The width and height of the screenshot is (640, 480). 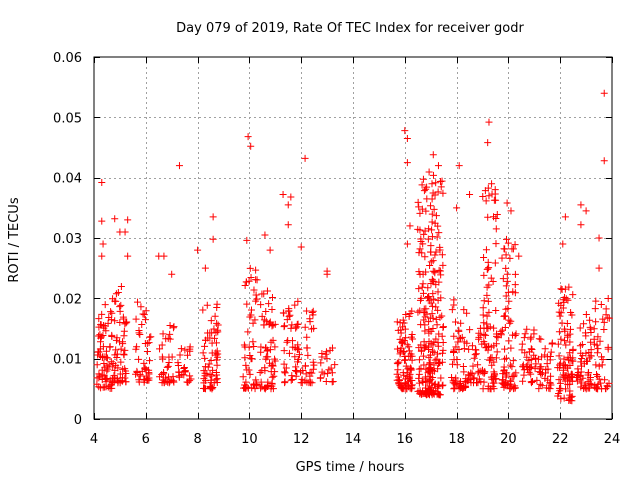 I want to click on x-tick-label: 4, so click(x=94, y=439).